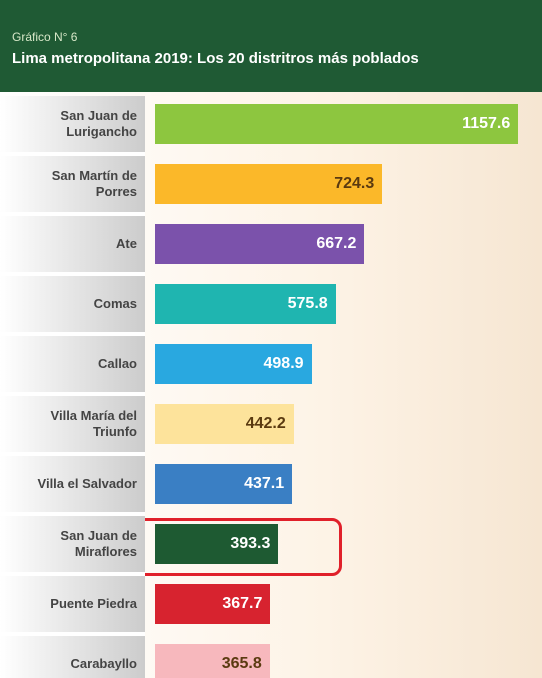 The height and width of the screenshot is (678, 542). I want to click on category-cell: San Juan de Miraflores, so click(72, 546).